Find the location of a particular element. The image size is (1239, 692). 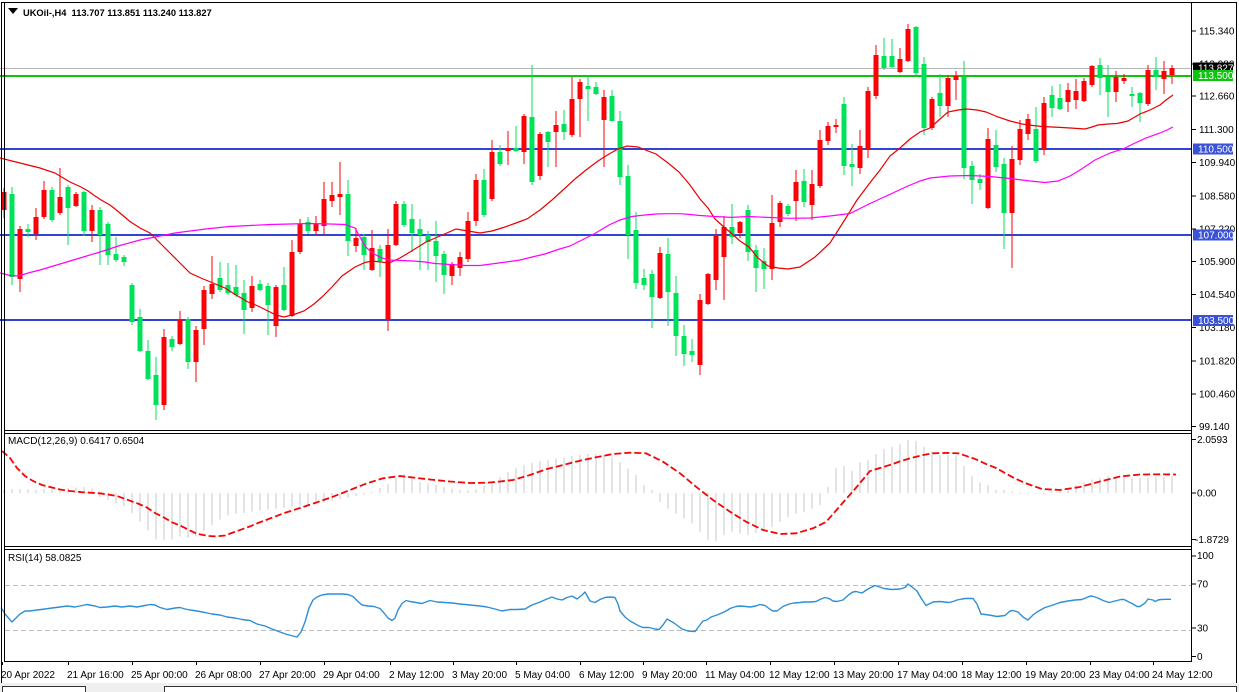

svg-text: 2.0593 is located at coordinates (1212, 440).